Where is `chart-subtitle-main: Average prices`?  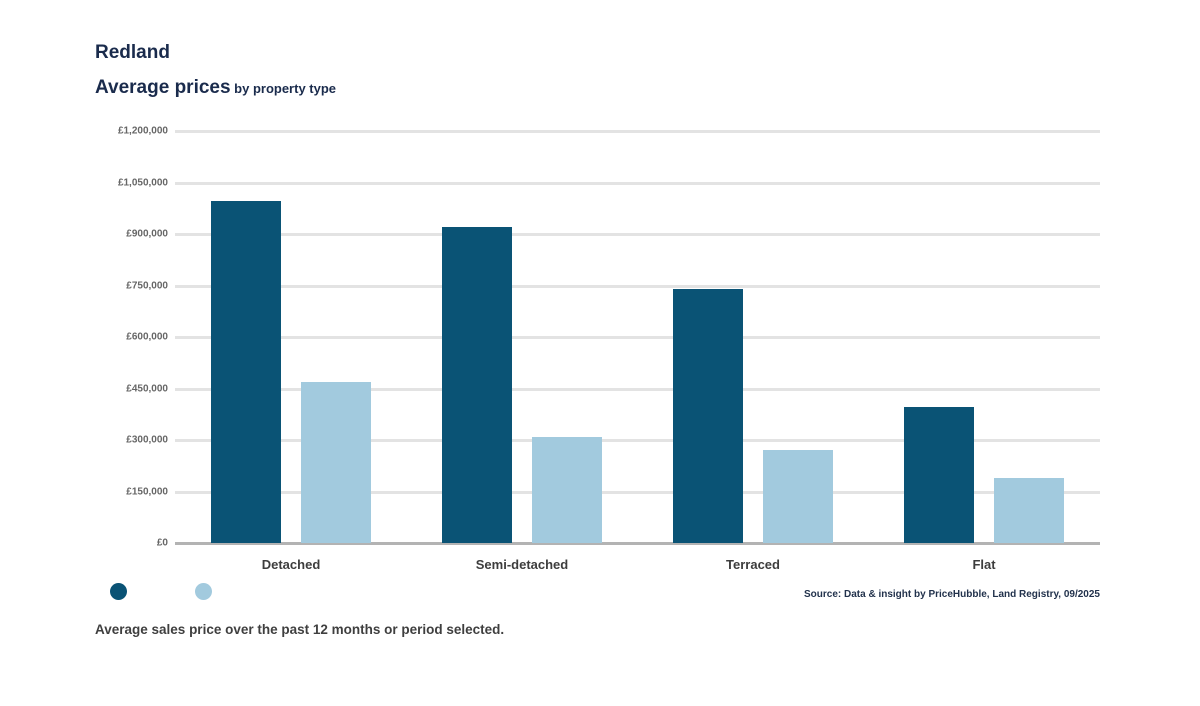 chart-subtitle-main: Average prices is located at coordinates (163, 87).